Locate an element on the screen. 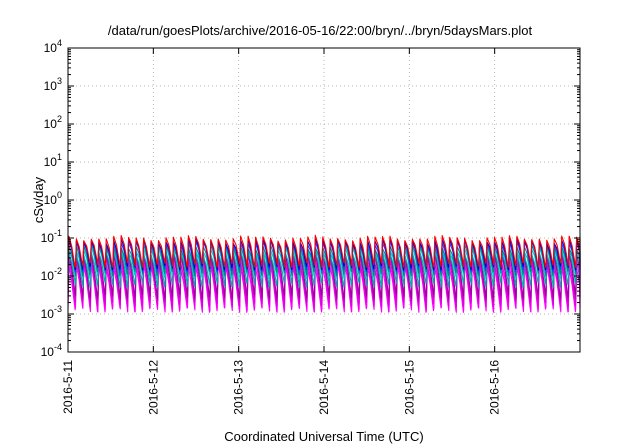 The image size is (640, 448). y-tick-label: 10⁰ is located at coordinates (53, 198).